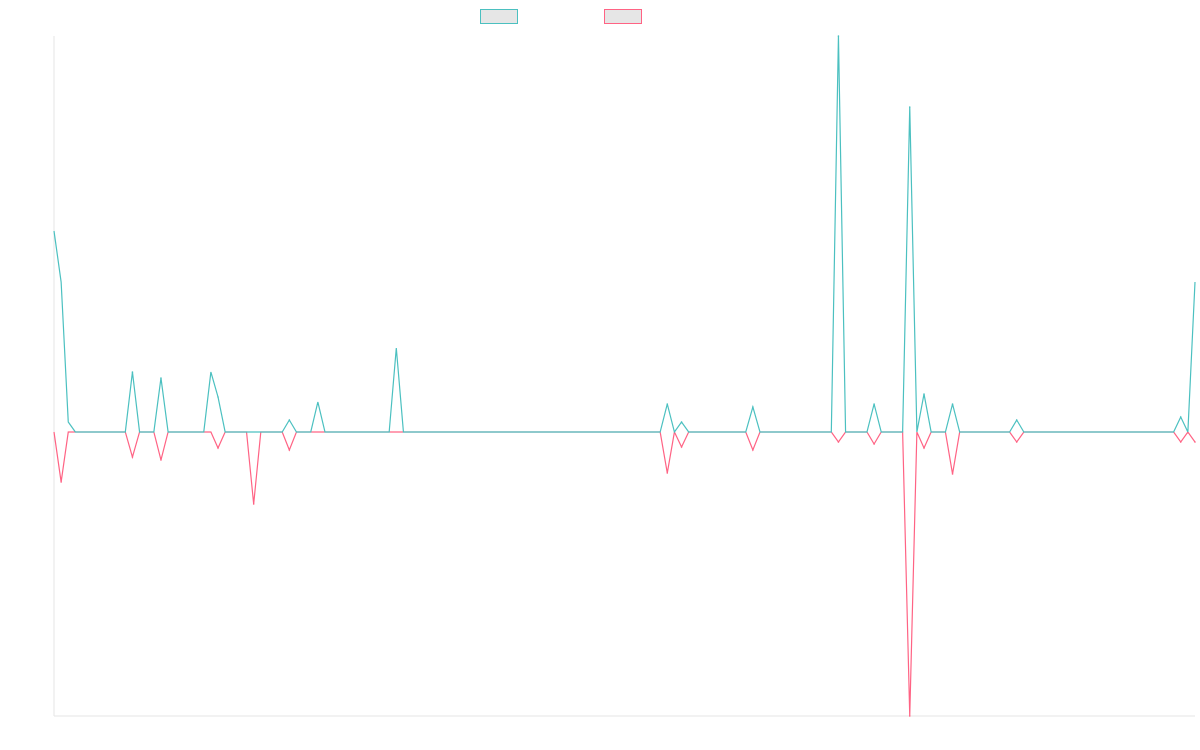 This screenshot has width=1200, height=750. Describe the element at coordinates (499, 16) in the screenshot. I see `legend-swatch-series-a` at that location.